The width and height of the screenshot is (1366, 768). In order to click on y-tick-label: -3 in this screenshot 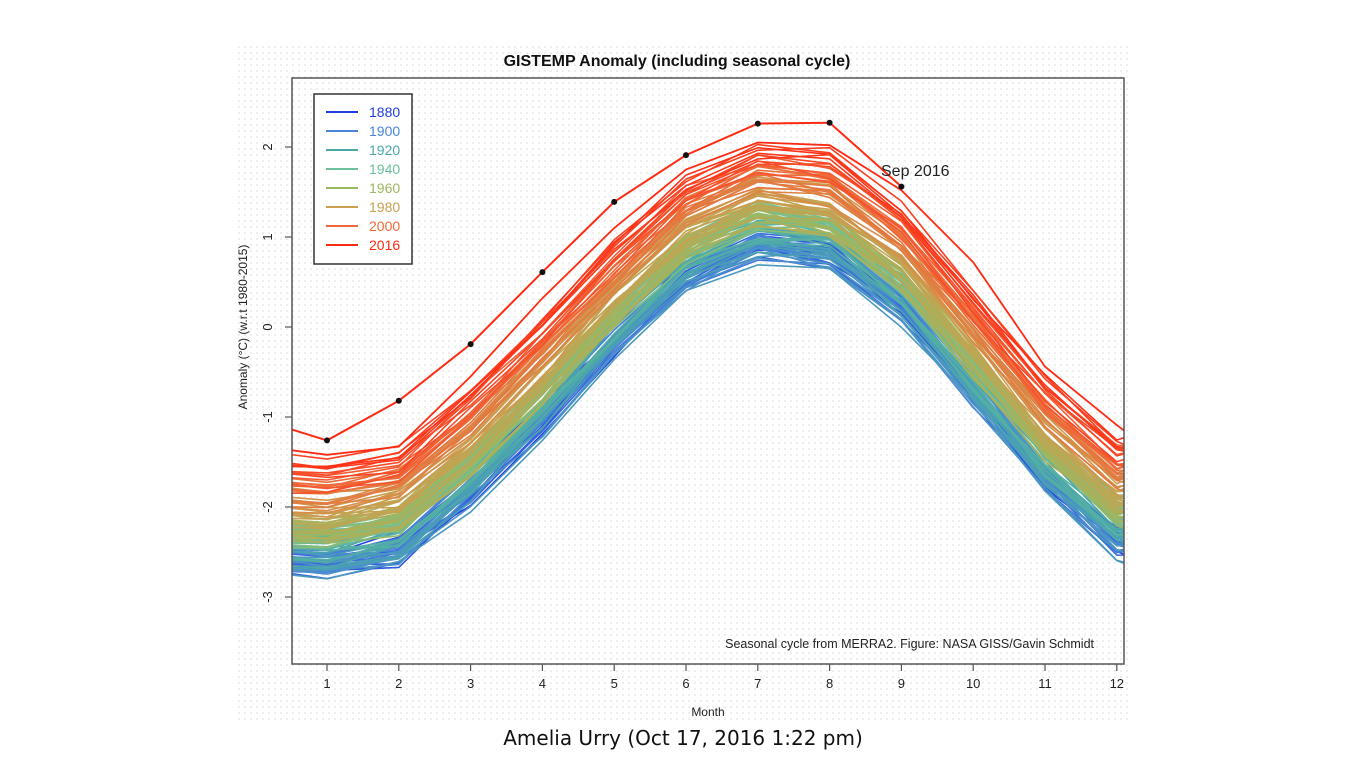, I will do `click(267, 597)`.